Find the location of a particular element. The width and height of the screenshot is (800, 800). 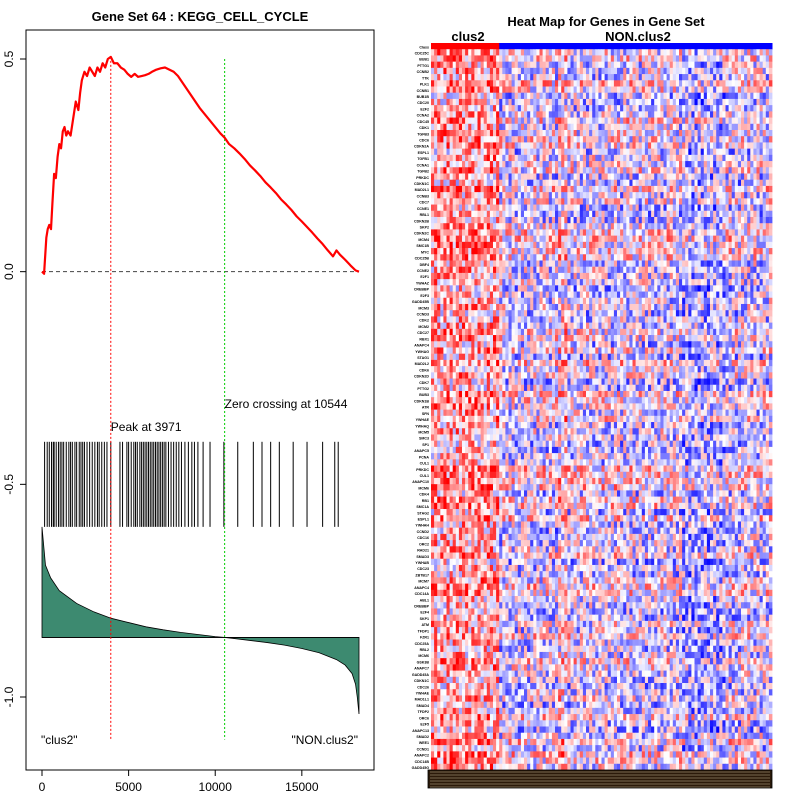

heatmap-row-label: Class is located at coordinates (424, 47).